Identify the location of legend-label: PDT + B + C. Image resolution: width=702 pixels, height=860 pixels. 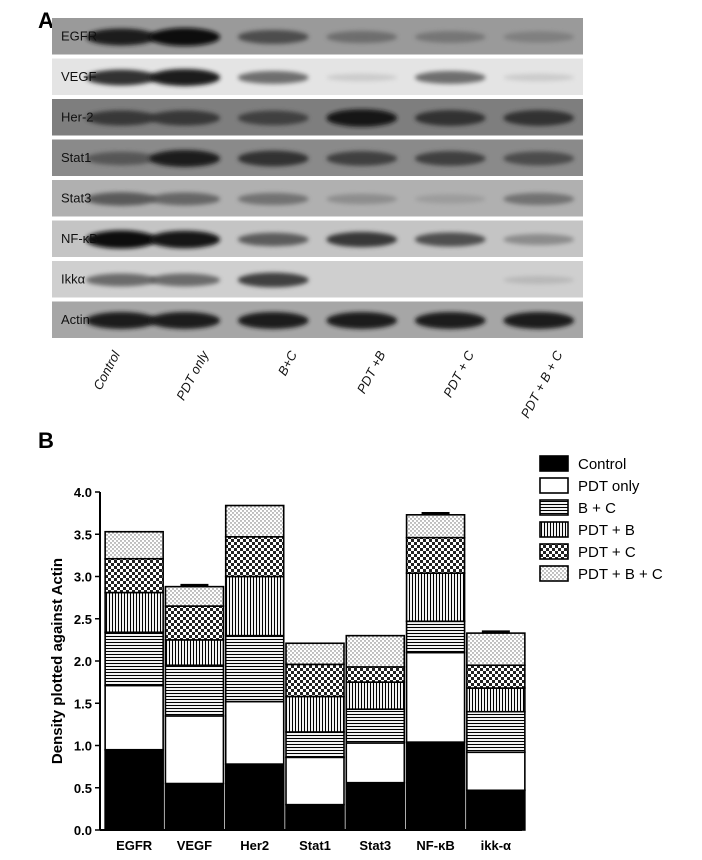
(620, 574).